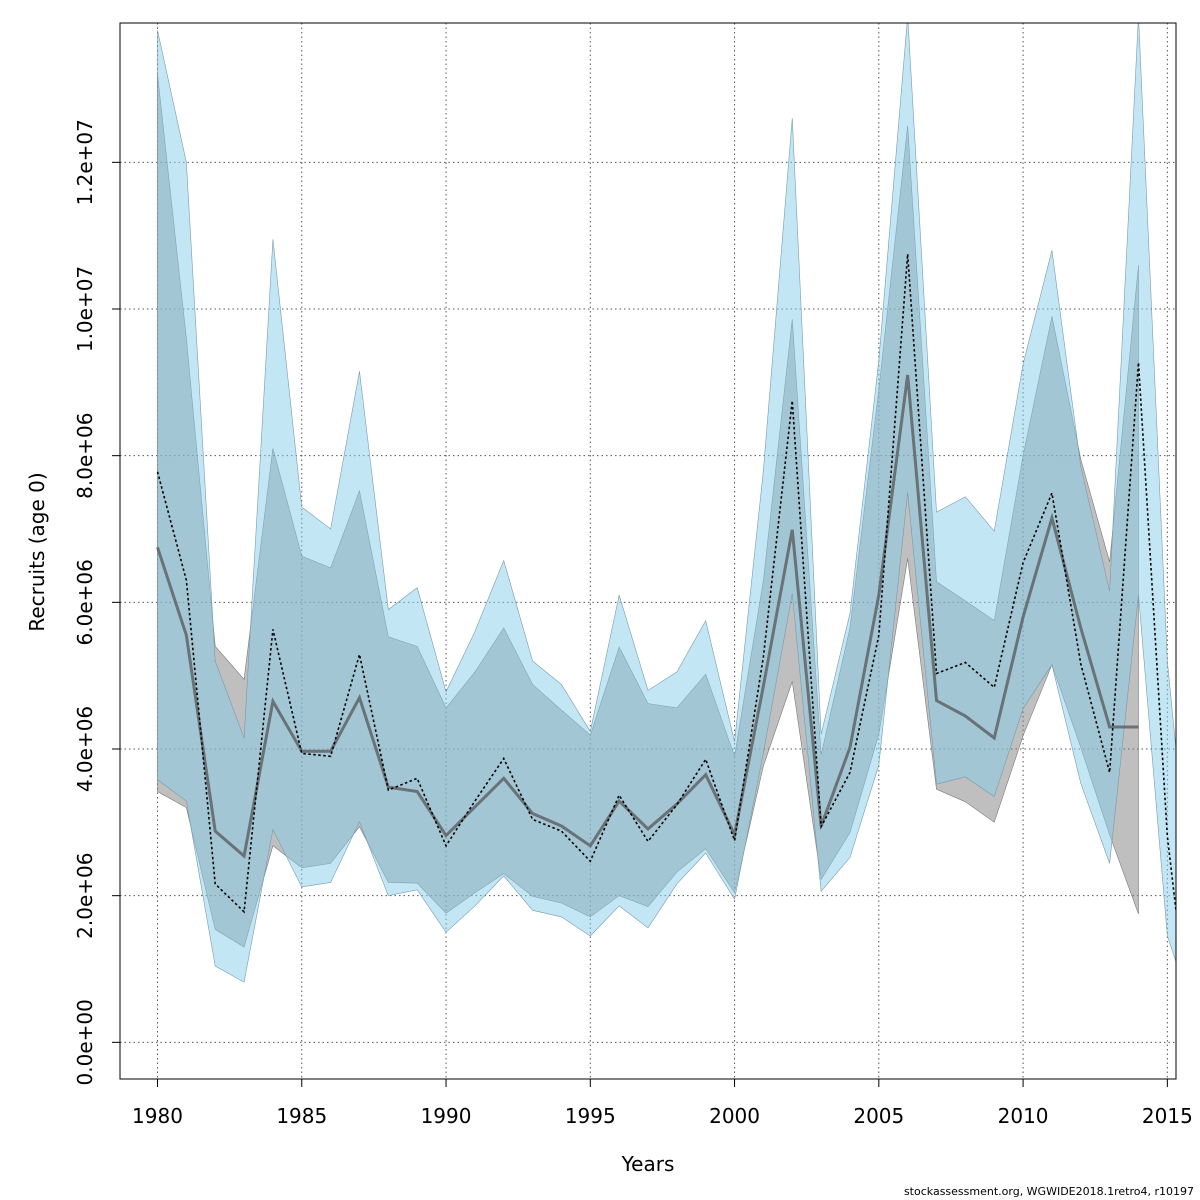 Image resolution: width=1200 pixels, height=1200 pixels. I want to click on y-tick-label: 0.0e+00, so click(85, 1042).